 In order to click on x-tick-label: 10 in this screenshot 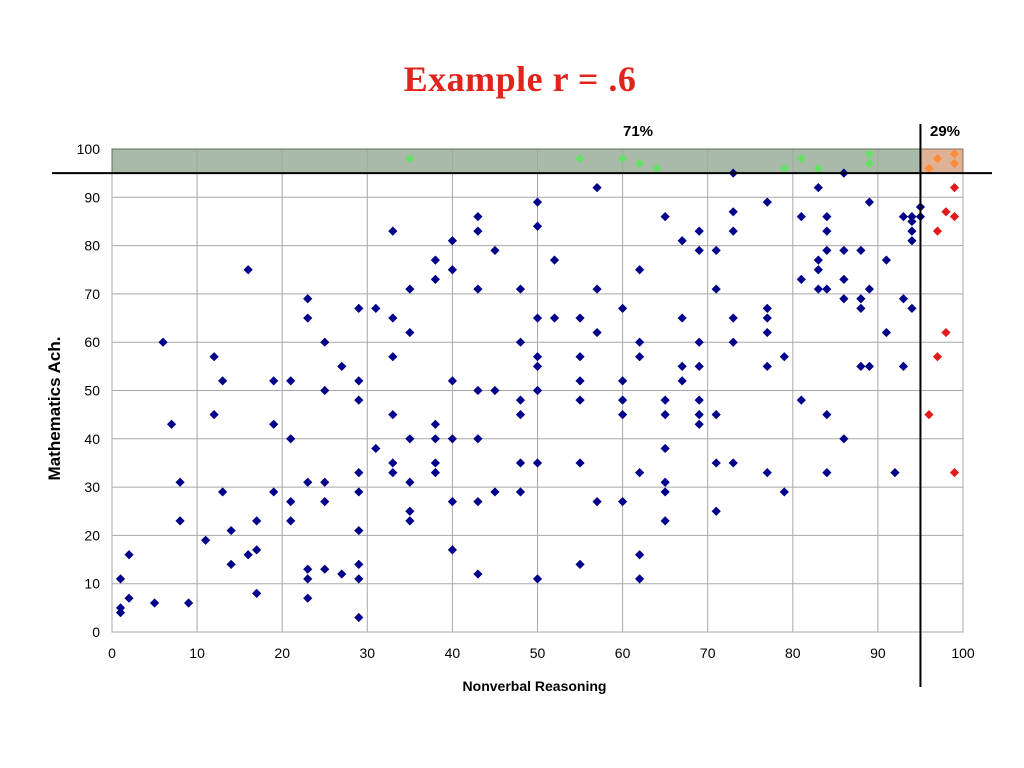, I will do `click(197, 653)`.